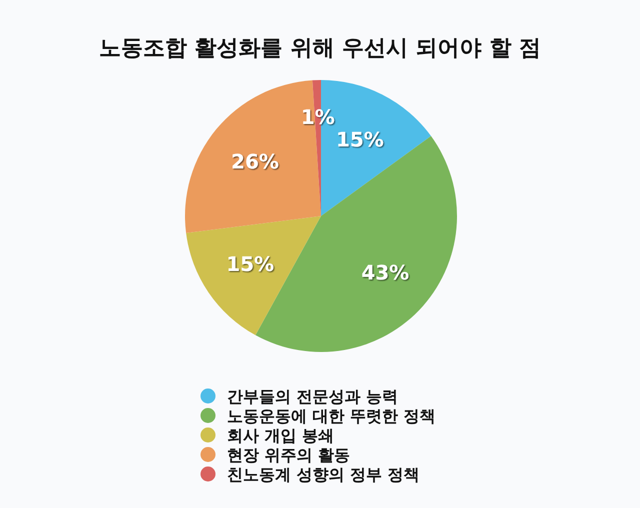 The image size is (640, 508). What do you see at coordinates (255, 161) in the screenshot?
I see `data-label: 26%` at bounding box center [255, 161].